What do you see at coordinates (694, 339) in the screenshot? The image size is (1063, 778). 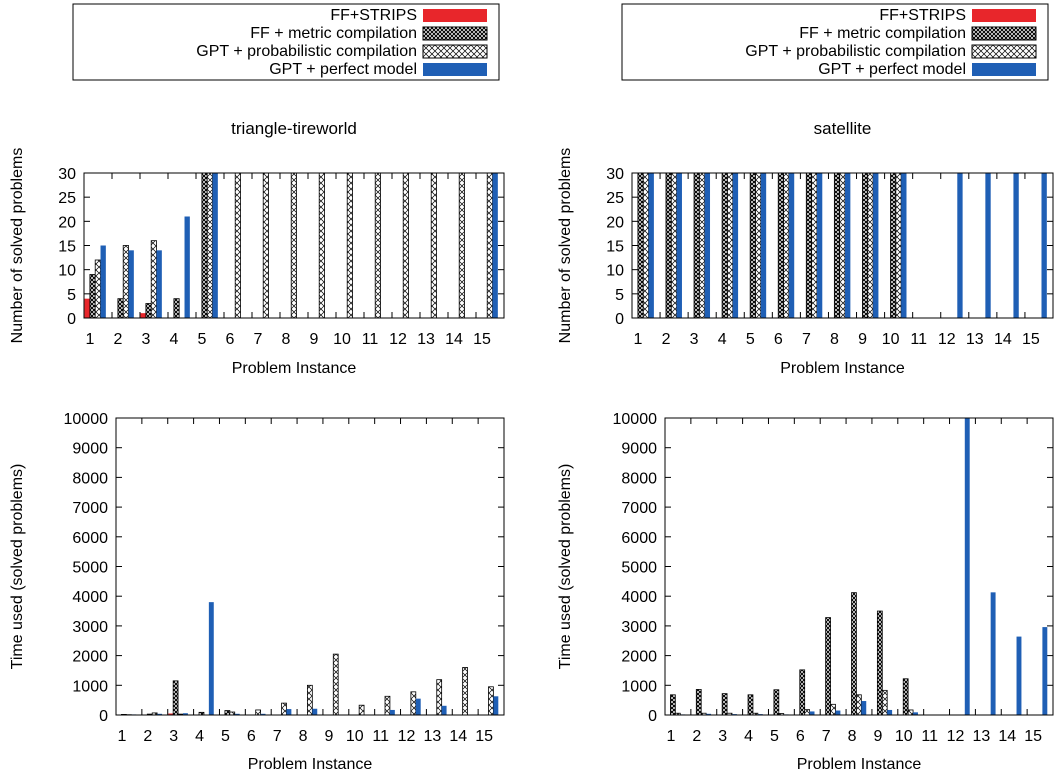 I see `x-tick-label: 3` at bounding box center [694, 339].